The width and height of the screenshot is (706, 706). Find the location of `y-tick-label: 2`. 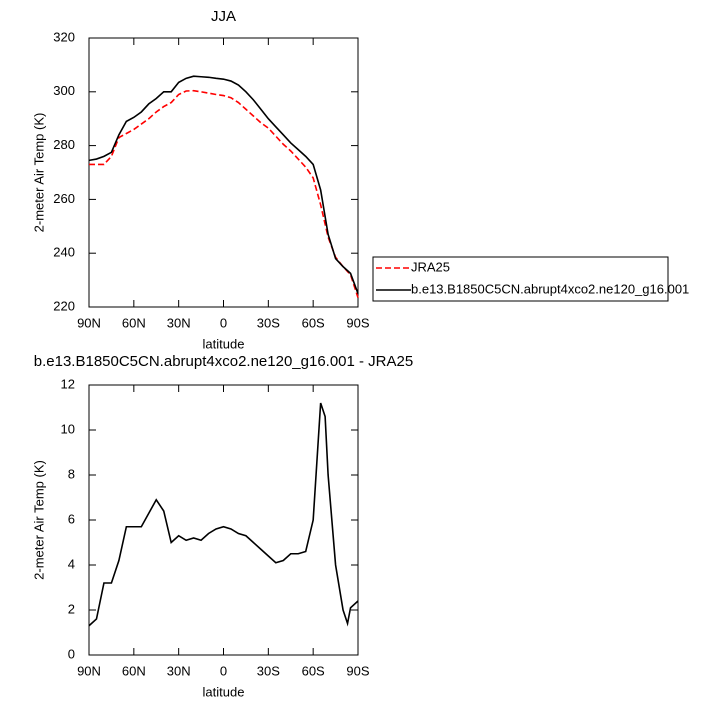

y-tick-label: 2 is located at coordinates (71, 608).